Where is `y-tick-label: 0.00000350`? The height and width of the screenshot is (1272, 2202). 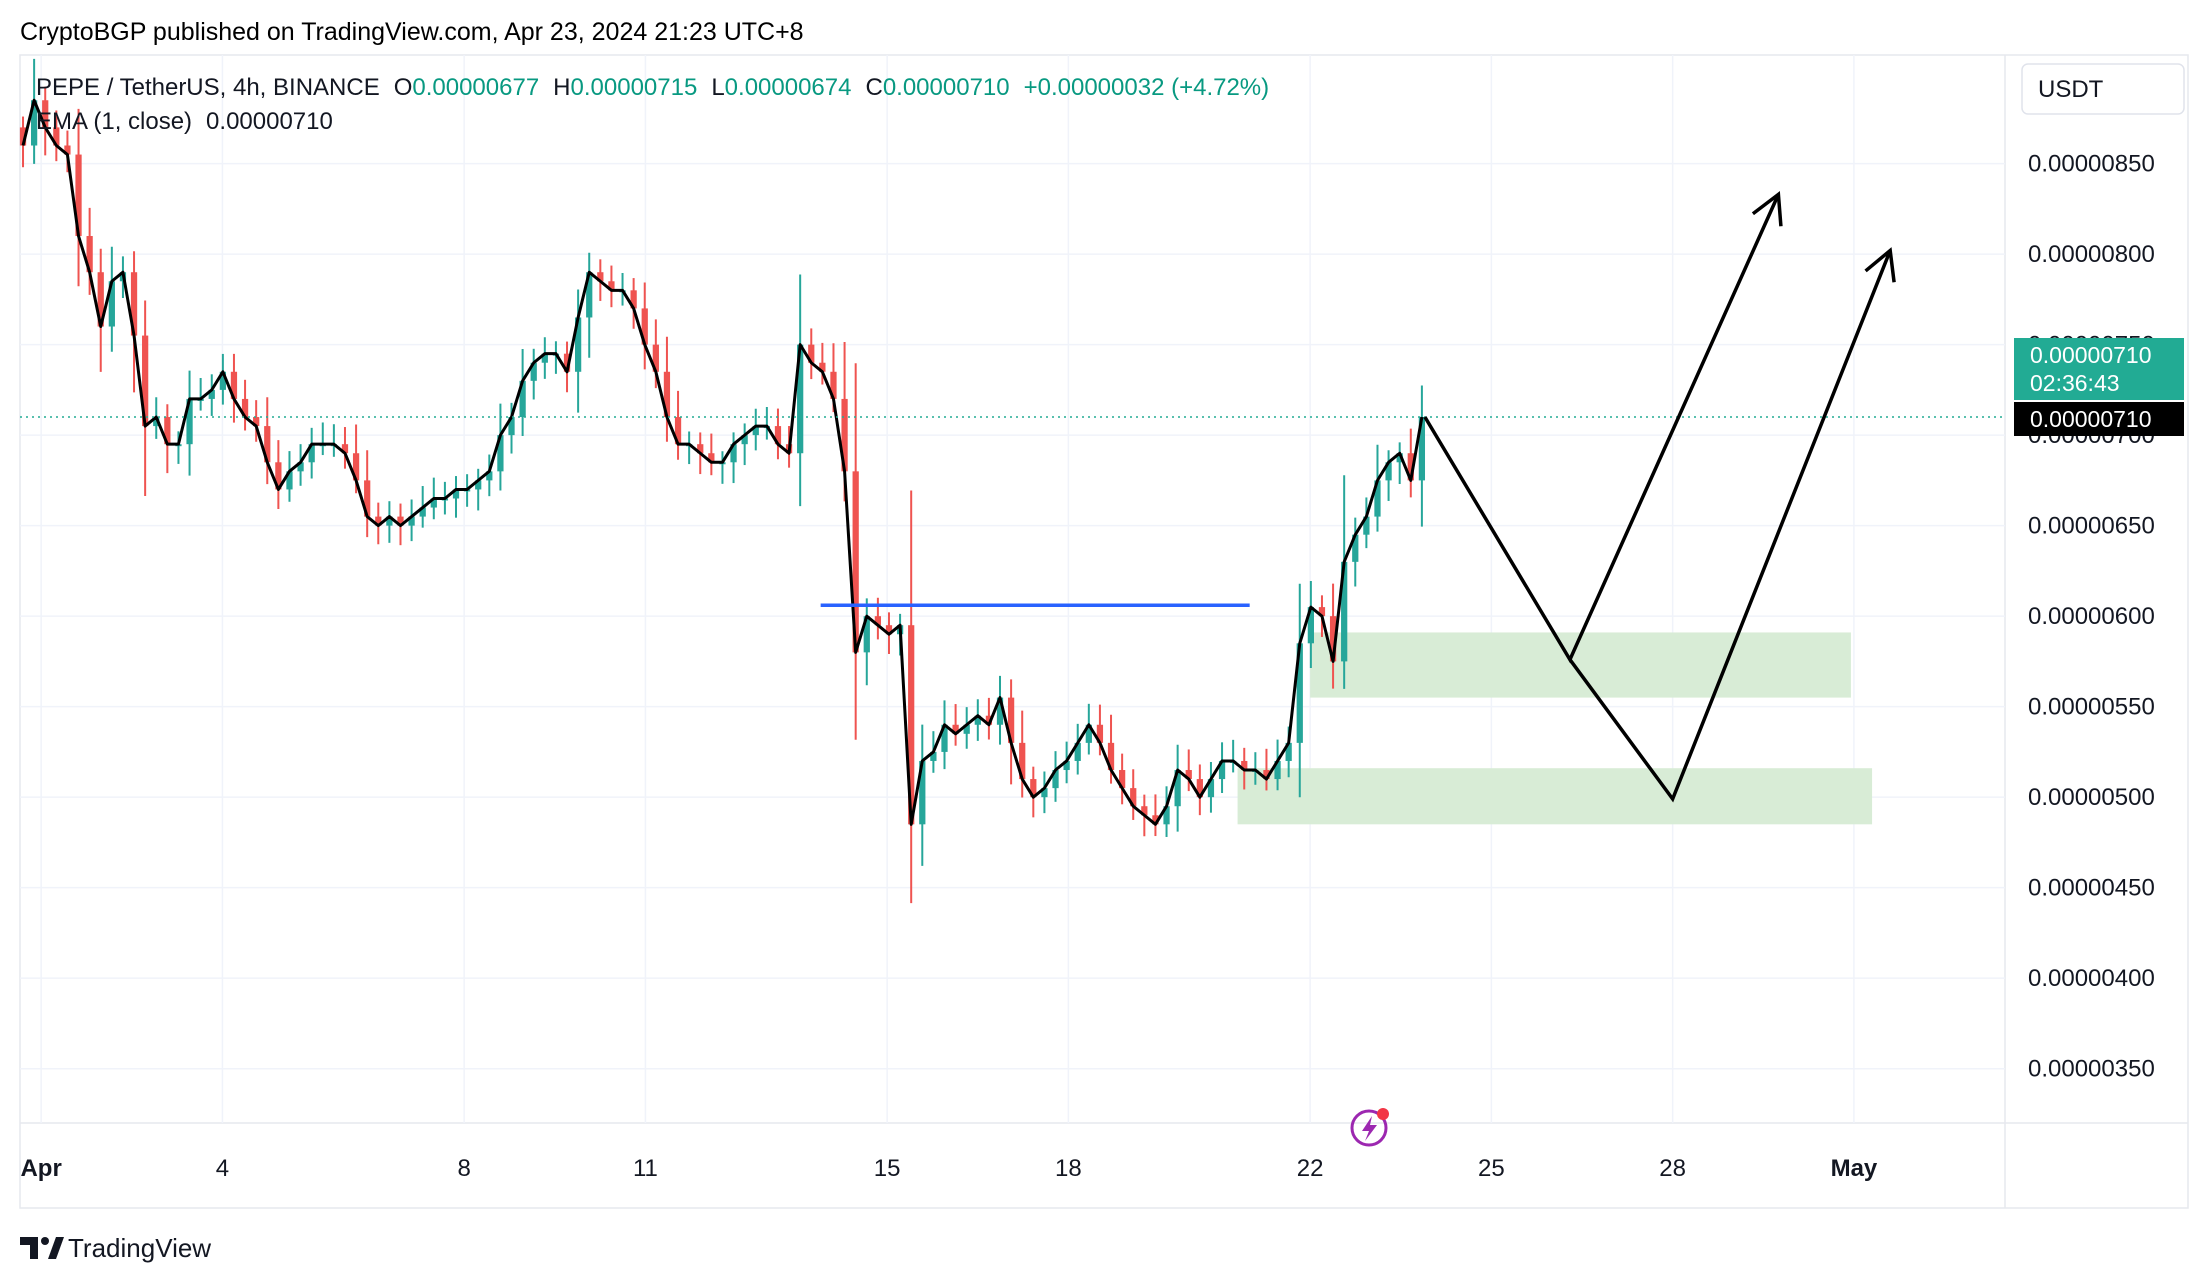
y-tick-label: 0.00000350 is located at coordinates (2091, 1069).